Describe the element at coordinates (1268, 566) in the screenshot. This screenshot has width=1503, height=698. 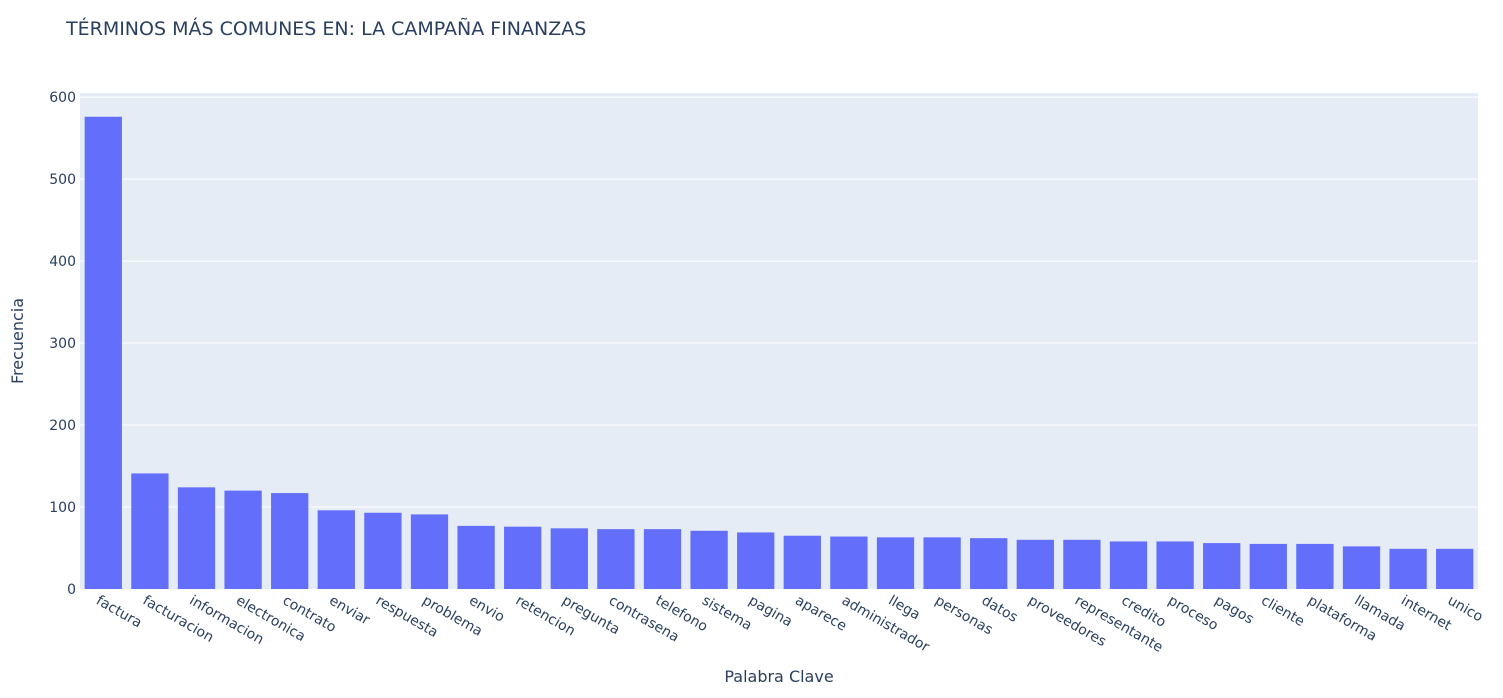
I see `bar-cliente` at that location.